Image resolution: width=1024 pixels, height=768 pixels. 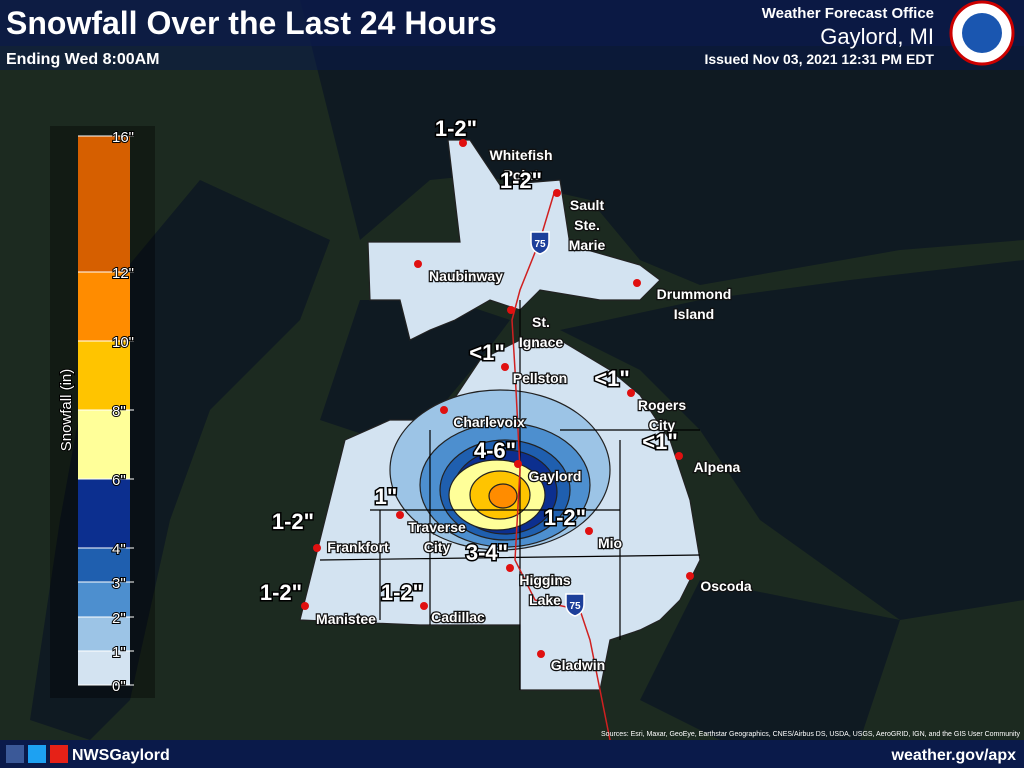 What do you see at coordinates (119, 618) in the screenshot?
I see `legend-label: 2"` at bounding box center [119, 618].